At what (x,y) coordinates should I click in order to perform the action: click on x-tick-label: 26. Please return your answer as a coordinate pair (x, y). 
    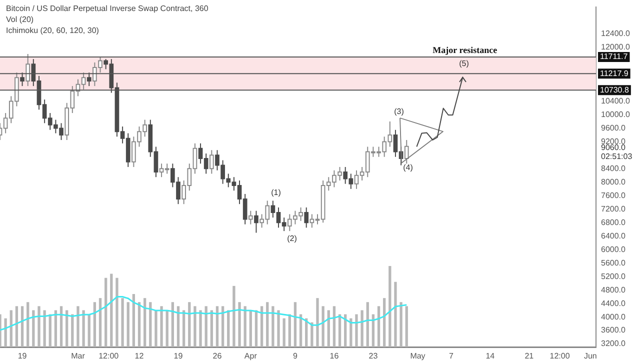
    Looking at the image, I should click on (217, 355).